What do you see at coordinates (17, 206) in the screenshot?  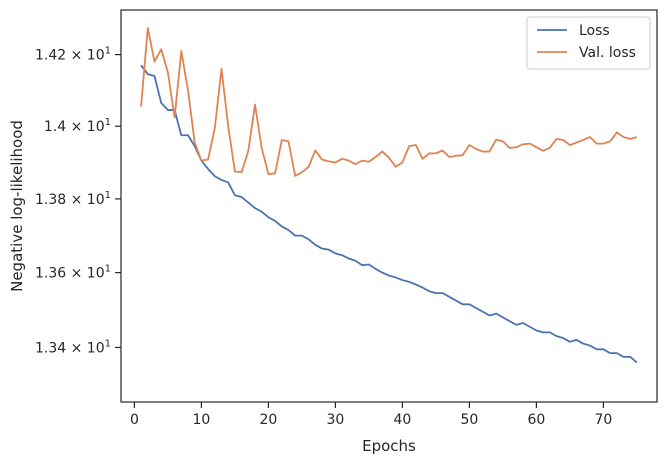 I see `y-axis-label: Negative log-likelihood` at bounding box center [17, 206].